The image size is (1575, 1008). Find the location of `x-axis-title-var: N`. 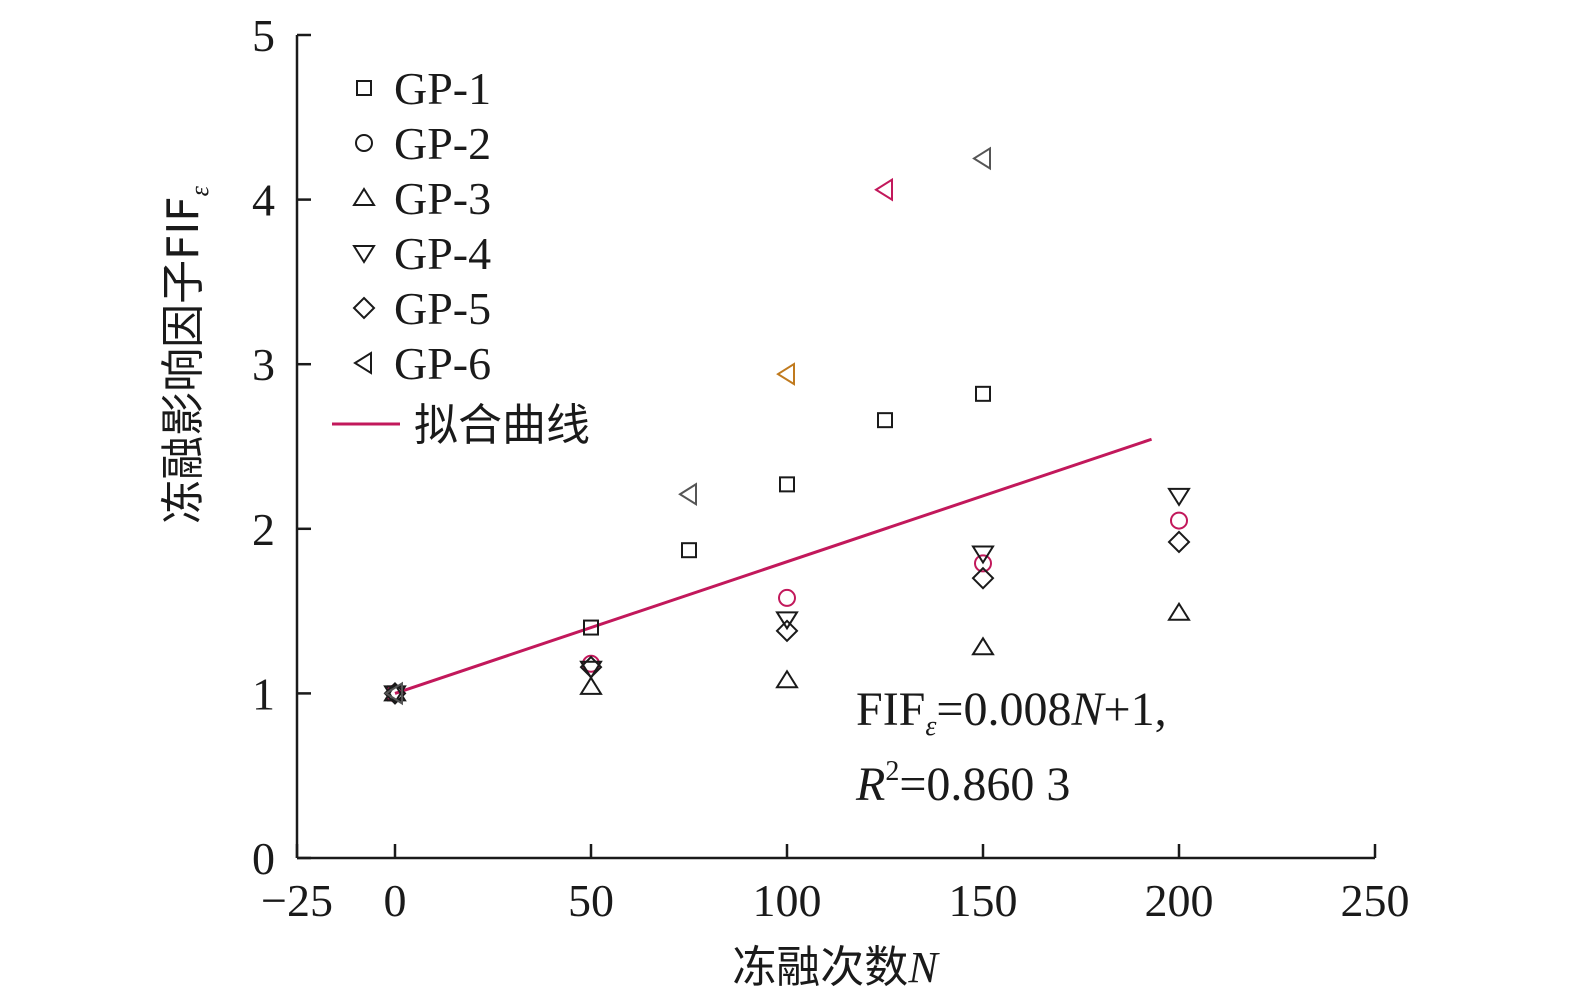

x-axis-title-var: N is located at coordinates (923, 967).